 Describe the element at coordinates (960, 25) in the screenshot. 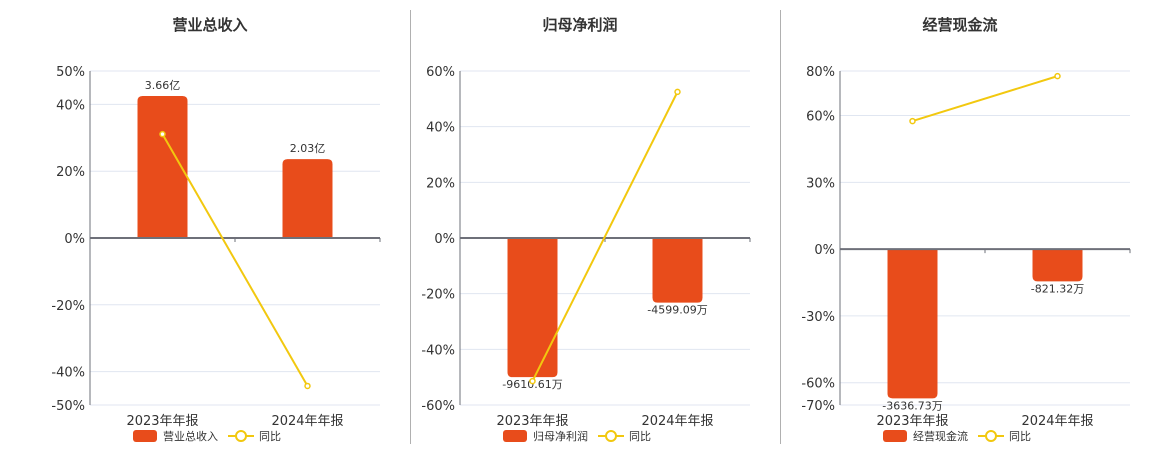

I see `chart-title: 经营现金流` at that location.